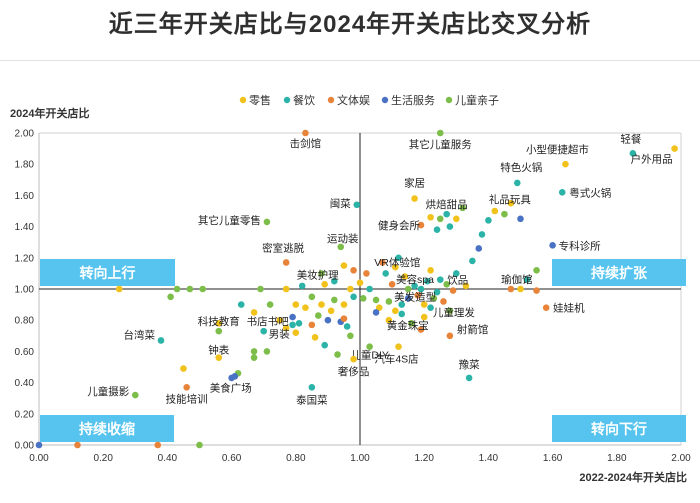 The image size is (700, 503). I want to click on quadrant-label-top-left: 转向上行, so click(108, 273).